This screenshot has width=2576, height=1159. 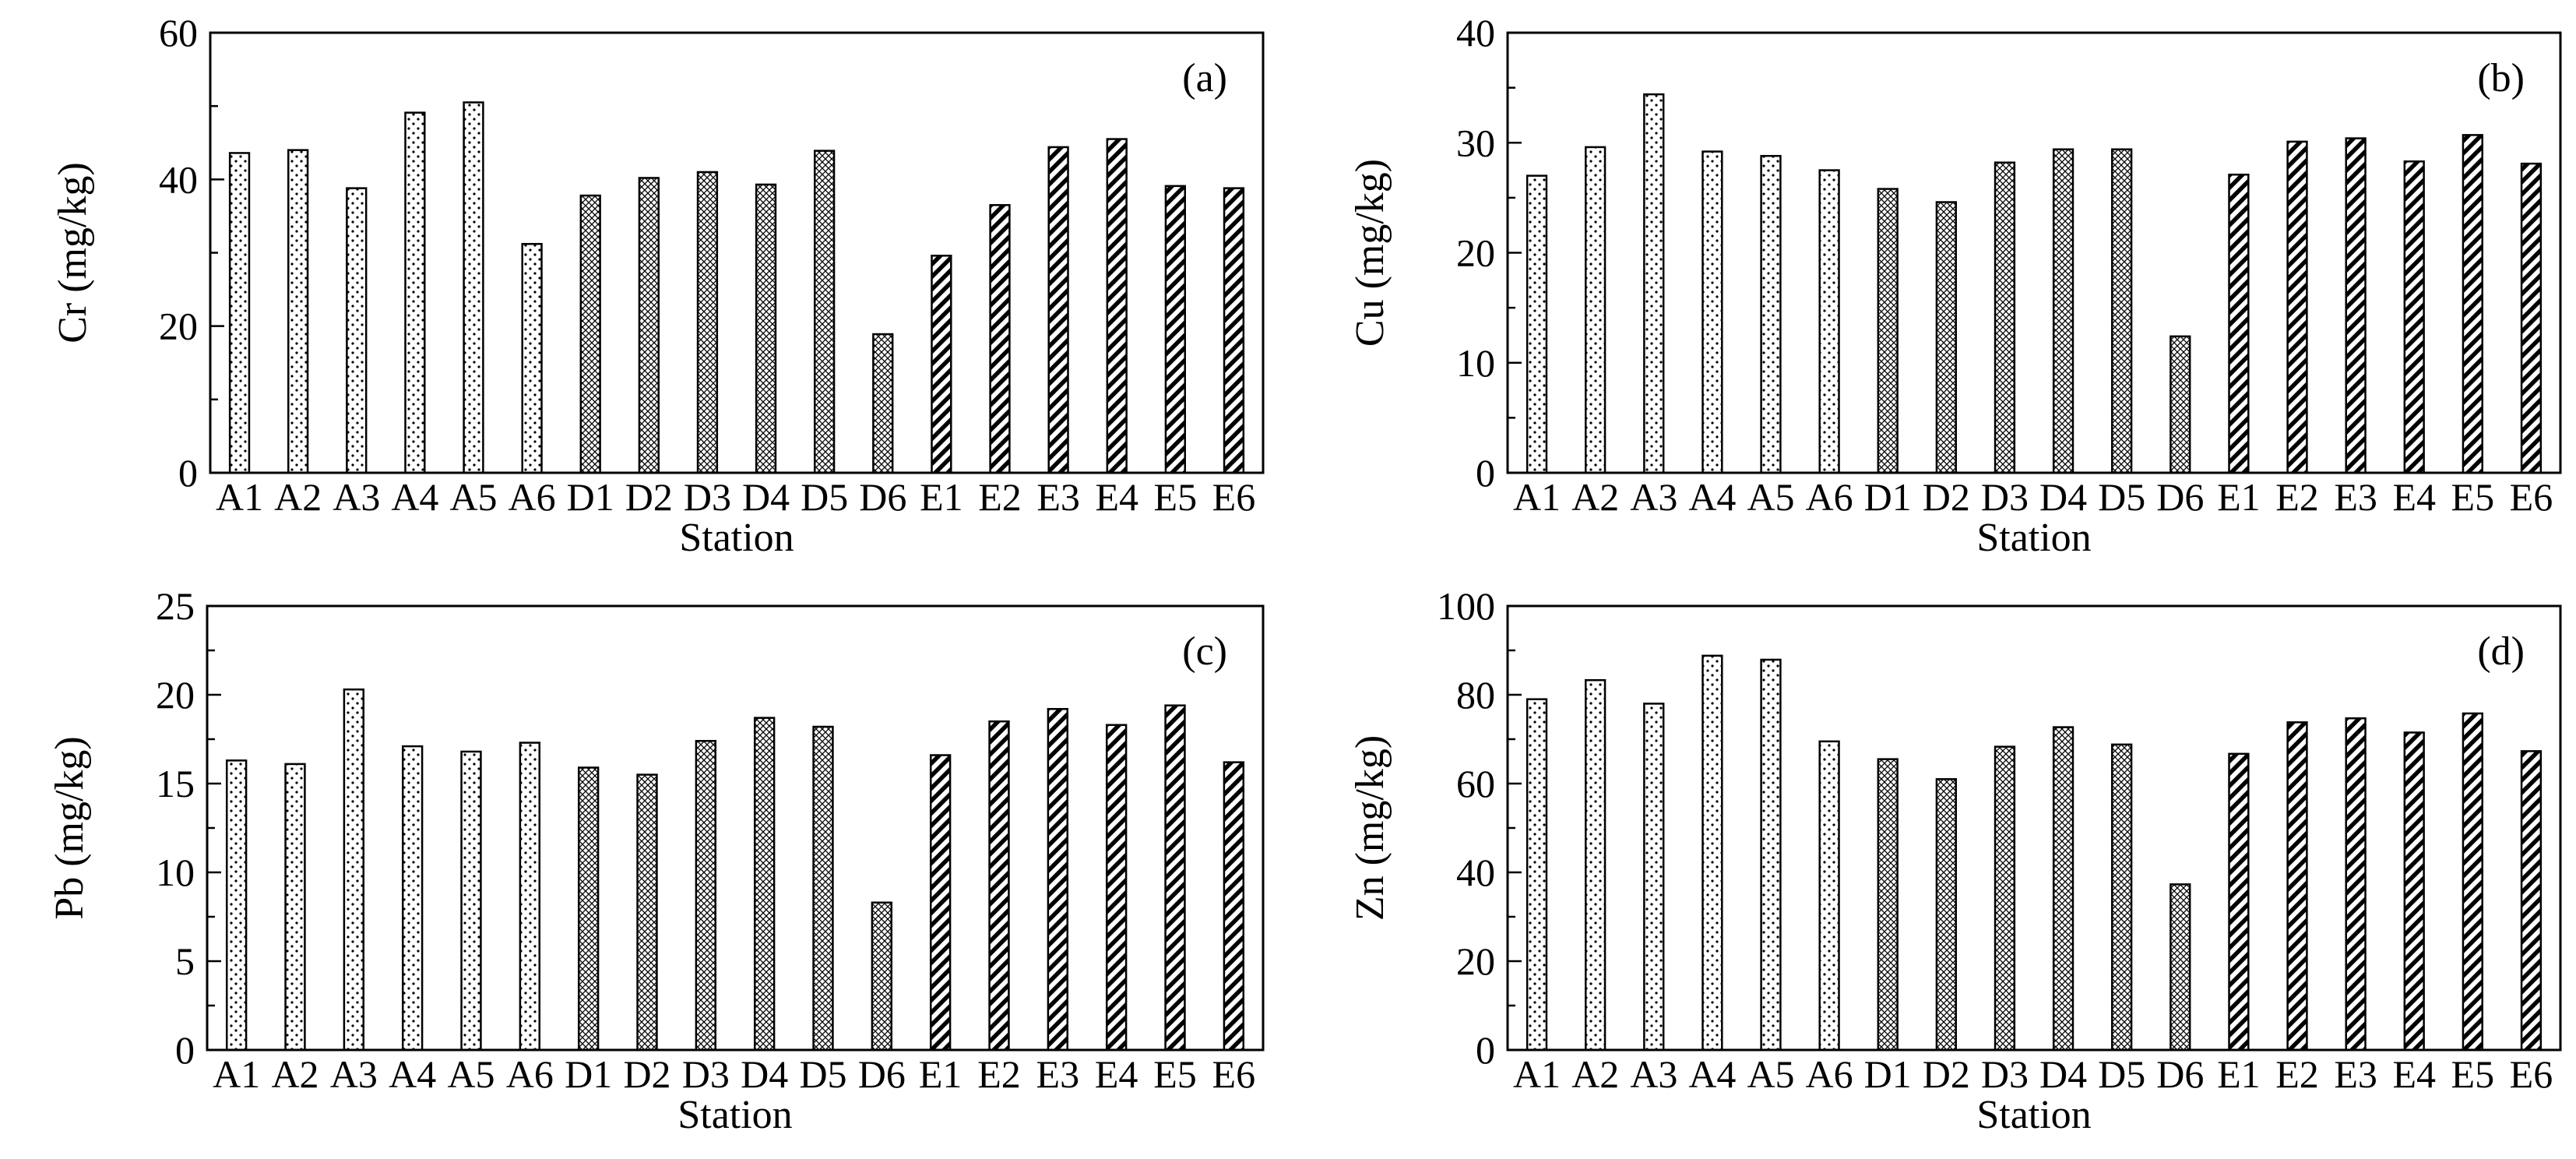 What do you see at coordinates (2180, 1074) in the screenshot?
I see `xtick-label-d-D6: D6` at bounding box center [2180, 1074].